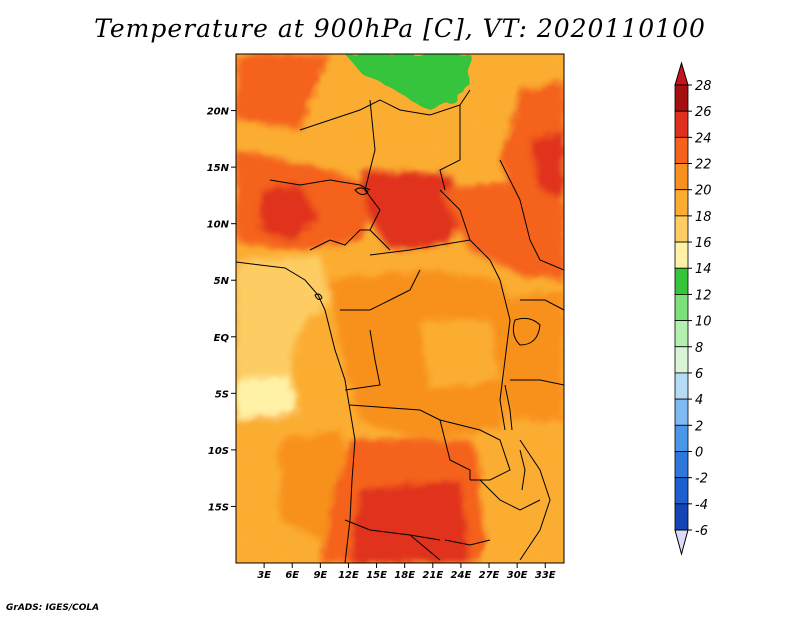 The height and width of the screenshot is (618, 800). I want to click on border-tanzania, so click(537, 382).